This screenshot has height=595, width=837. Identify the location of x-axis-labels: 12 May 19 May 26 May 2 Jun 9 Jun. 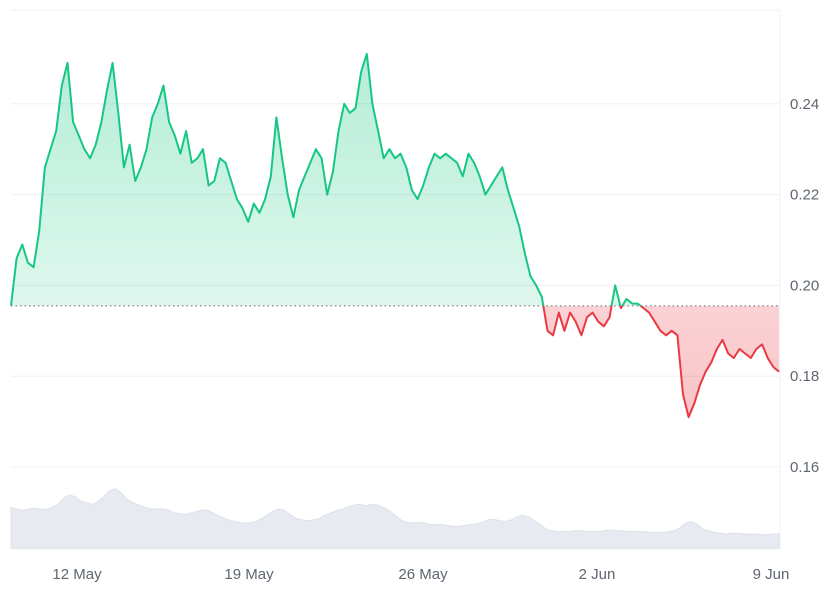
(420, 574).